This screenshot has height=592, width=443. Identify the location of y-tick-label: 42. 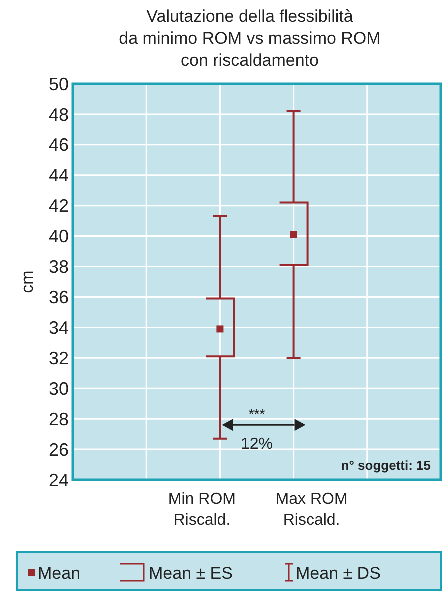
(58, 206).